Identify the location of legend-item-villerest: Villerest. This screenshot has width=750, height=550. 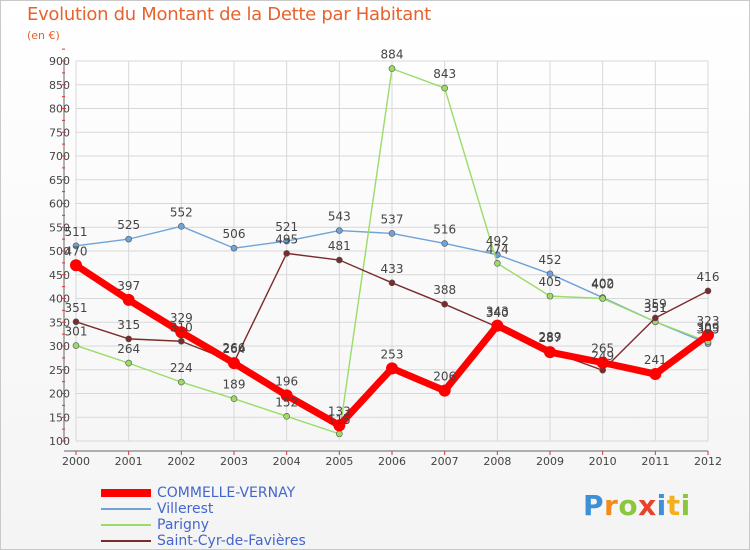
(203, 509).